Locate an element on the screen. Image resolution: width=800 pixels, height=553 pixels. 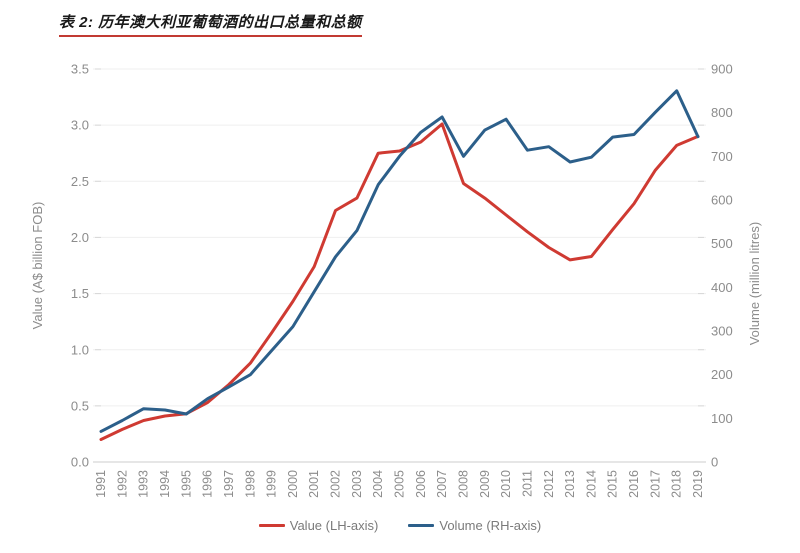
x-axis-tick-label: 1994 is located at coordinates (165, 484).